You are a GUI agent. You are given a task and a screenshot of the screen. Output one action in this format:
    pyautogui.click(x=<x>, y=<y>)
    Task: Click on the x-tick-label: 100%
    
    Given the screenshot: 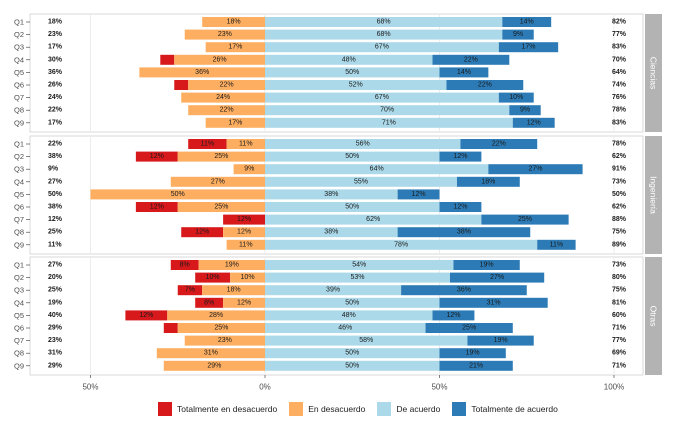 What is the action you would take?
    pyautogui.click(x=614, y=387)
    